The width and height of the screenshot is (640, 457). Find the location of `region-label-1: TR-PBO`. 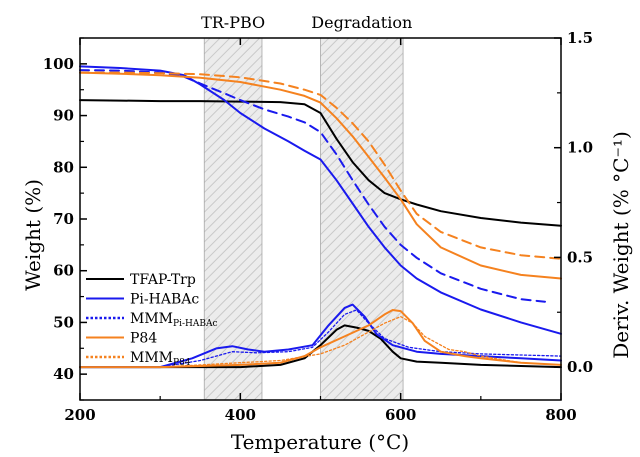

region-label-1: TR-PBO is located at coordinates (233, 22).